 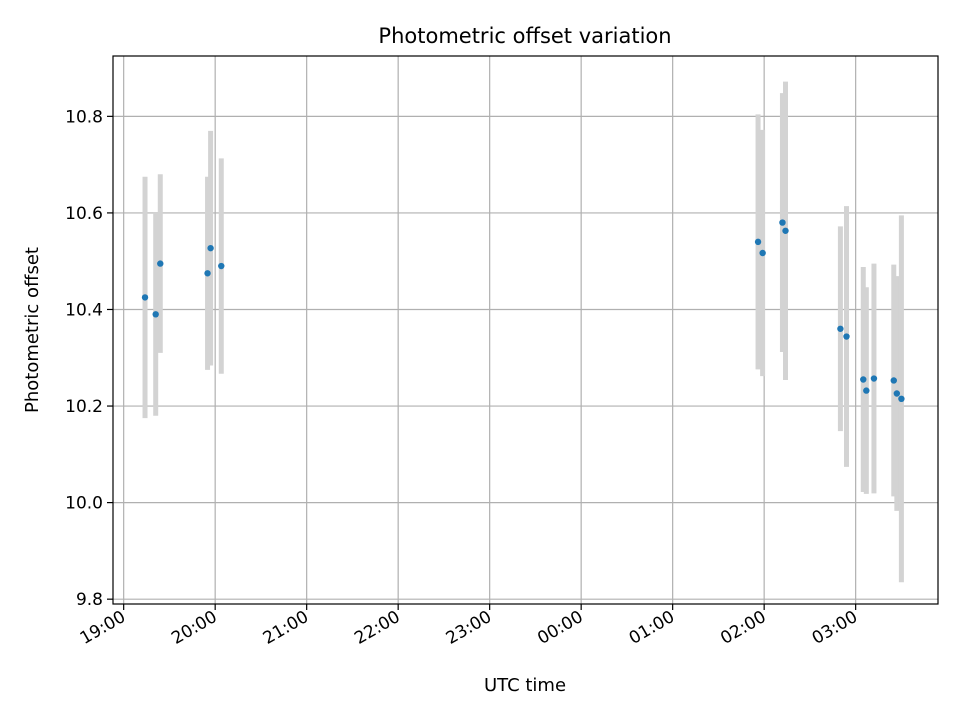 What do you see at coordinates (89, 358) in the screenshot?
I see `y-axis-ticks: 9.8 10.0 10.2 10.4 10.6 10.8` at bounding box center [89, 358].